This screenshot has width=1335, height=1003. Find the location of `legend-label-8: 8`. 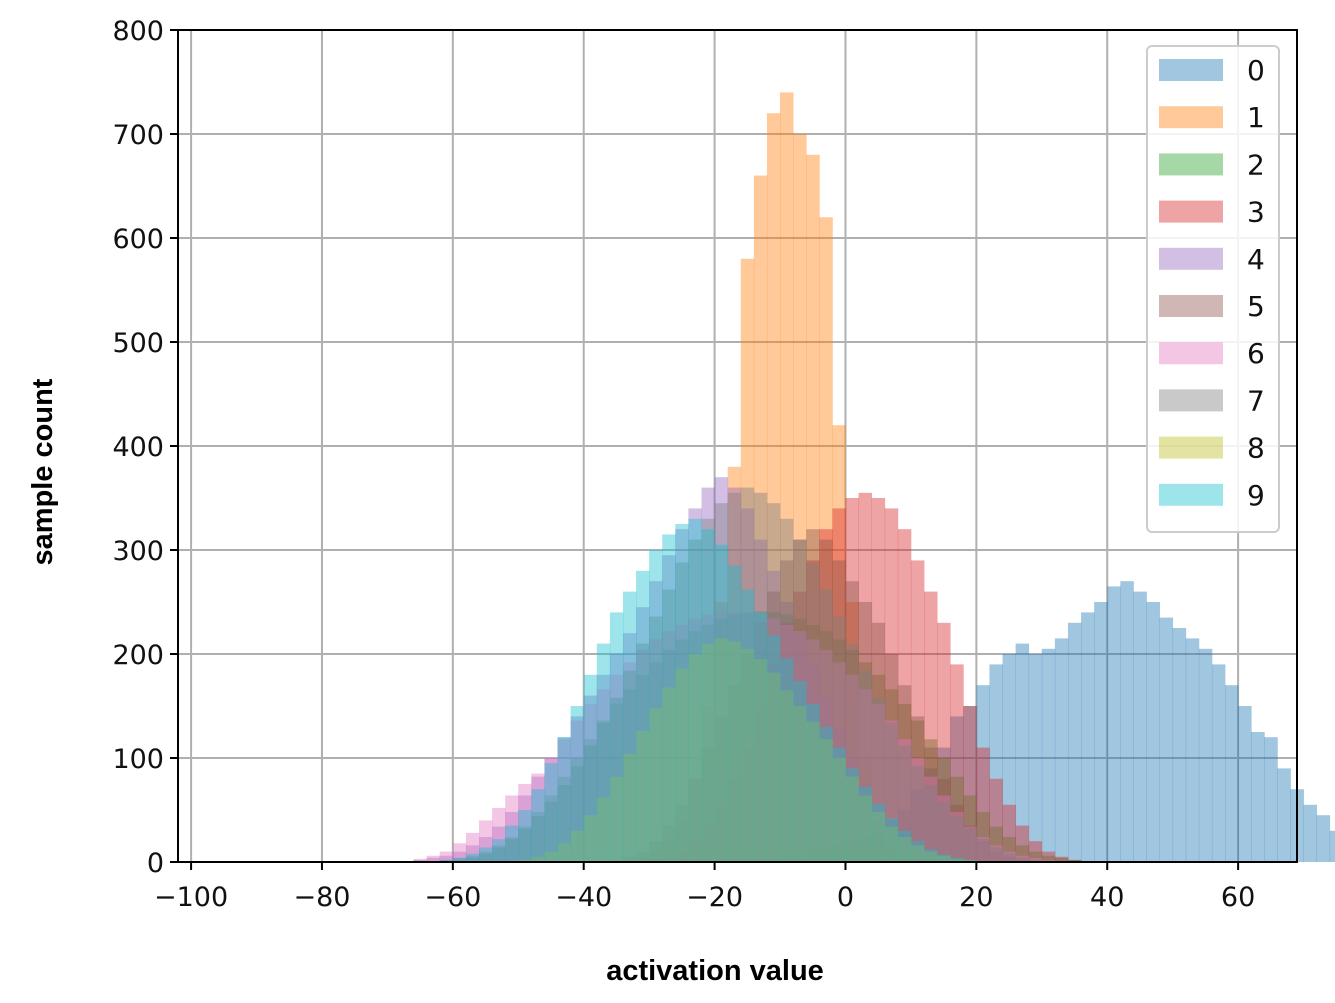

legend-label-8: 8 is located at coordinates (1256, 448).